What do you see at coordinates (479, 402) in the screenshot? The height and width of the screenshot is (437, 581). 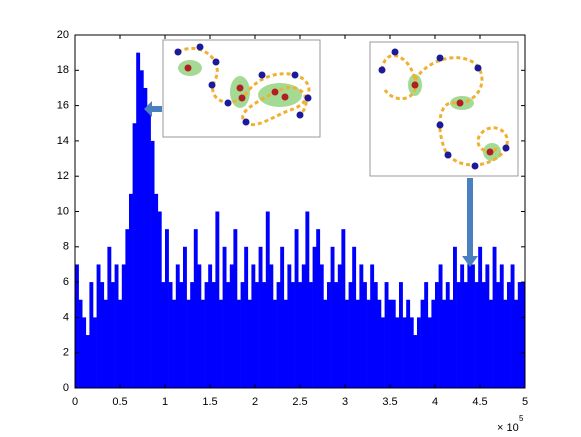 I see `x-tick-label: 4.5` at bounding box center [479, 402].